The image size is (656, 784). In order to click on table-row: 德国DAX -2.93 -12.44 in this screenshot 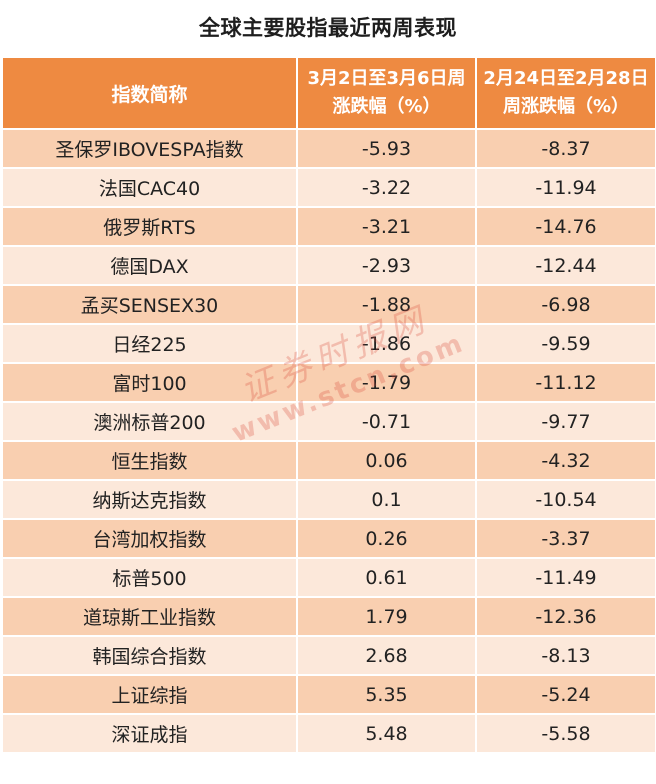, I will do `click(328, 265)`.